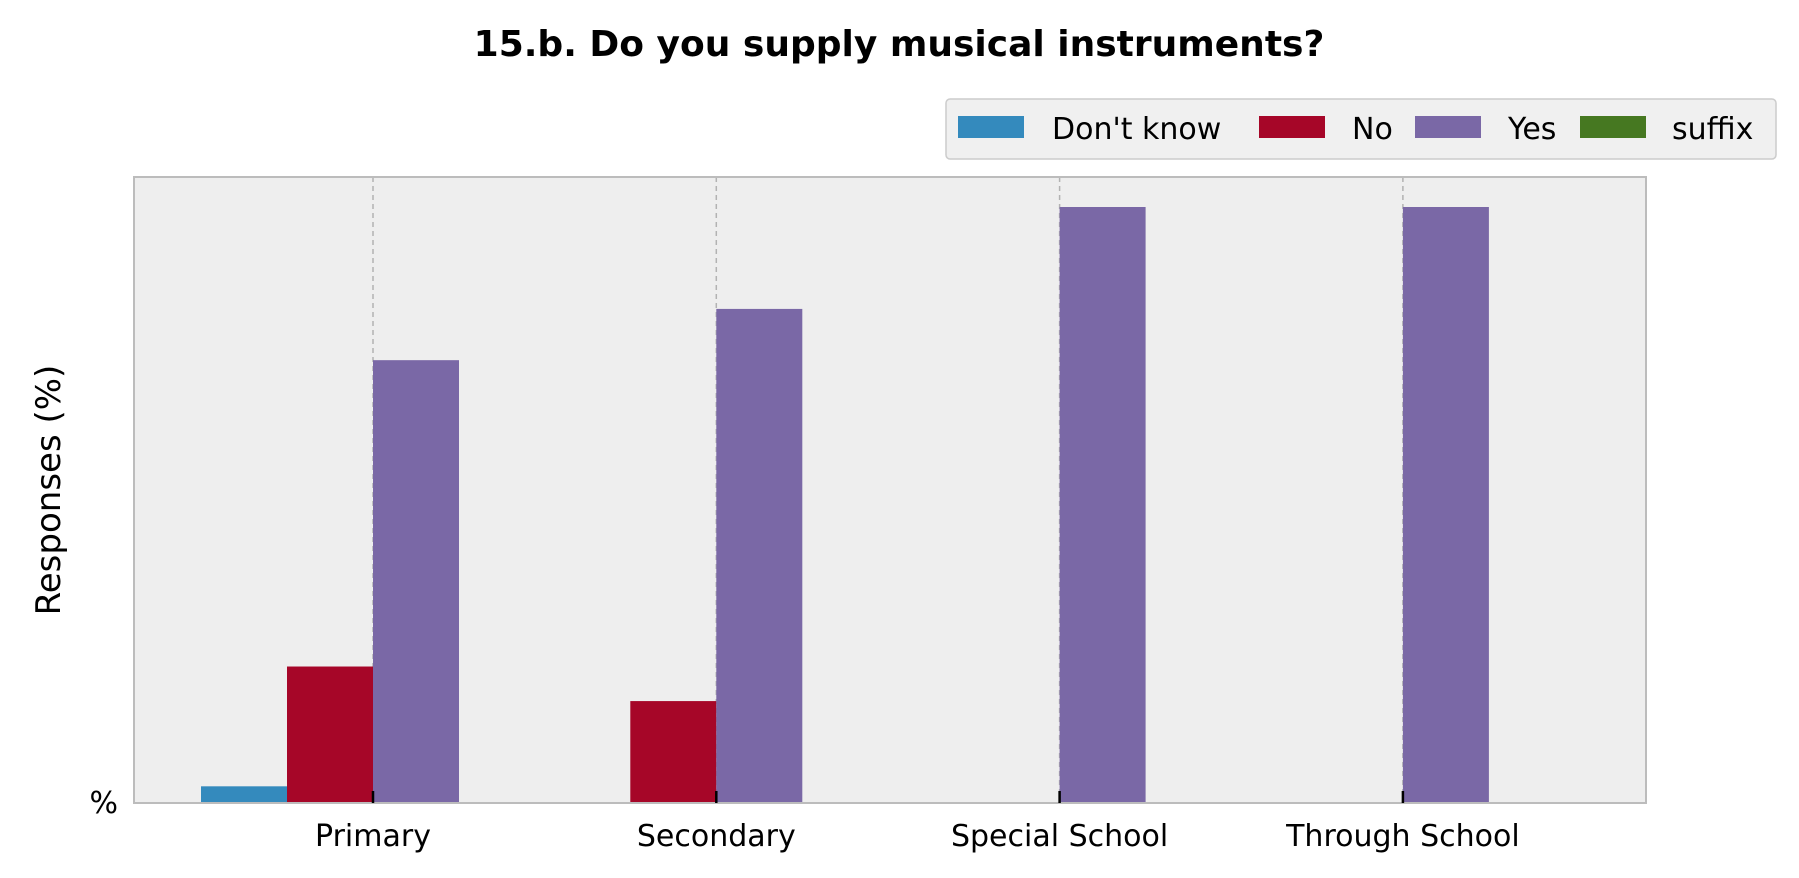  I want to click on bar-yes-primary, so click(416, 581).